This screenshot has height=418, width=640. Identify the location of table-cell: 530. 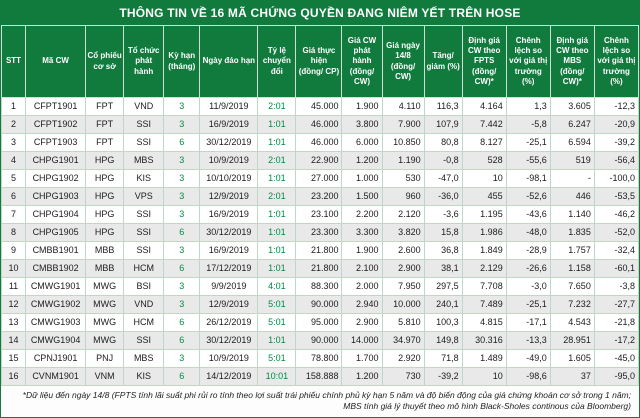
(403, 178).